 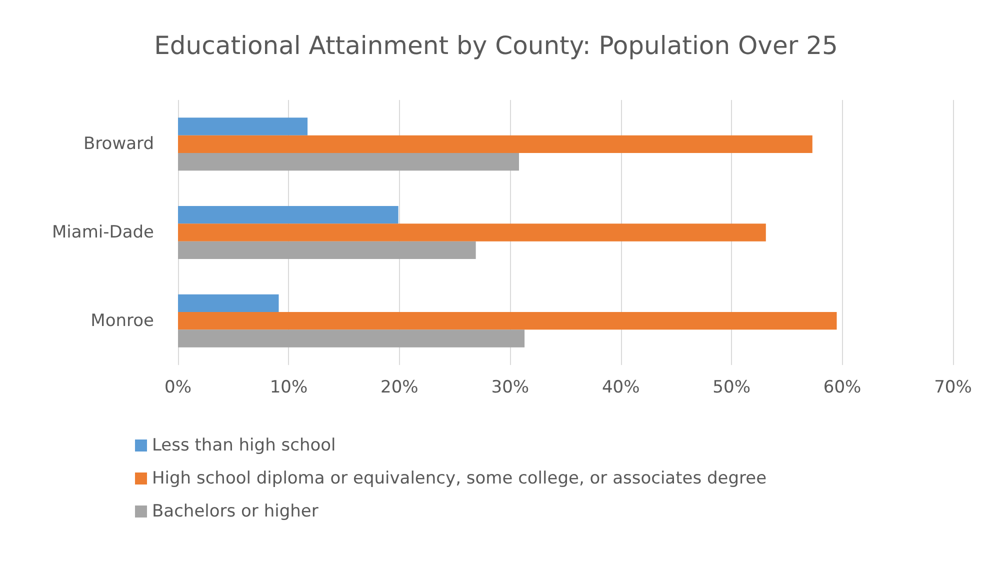 I want to click on x-tick-label: 10%, so click(x=289, y=388).